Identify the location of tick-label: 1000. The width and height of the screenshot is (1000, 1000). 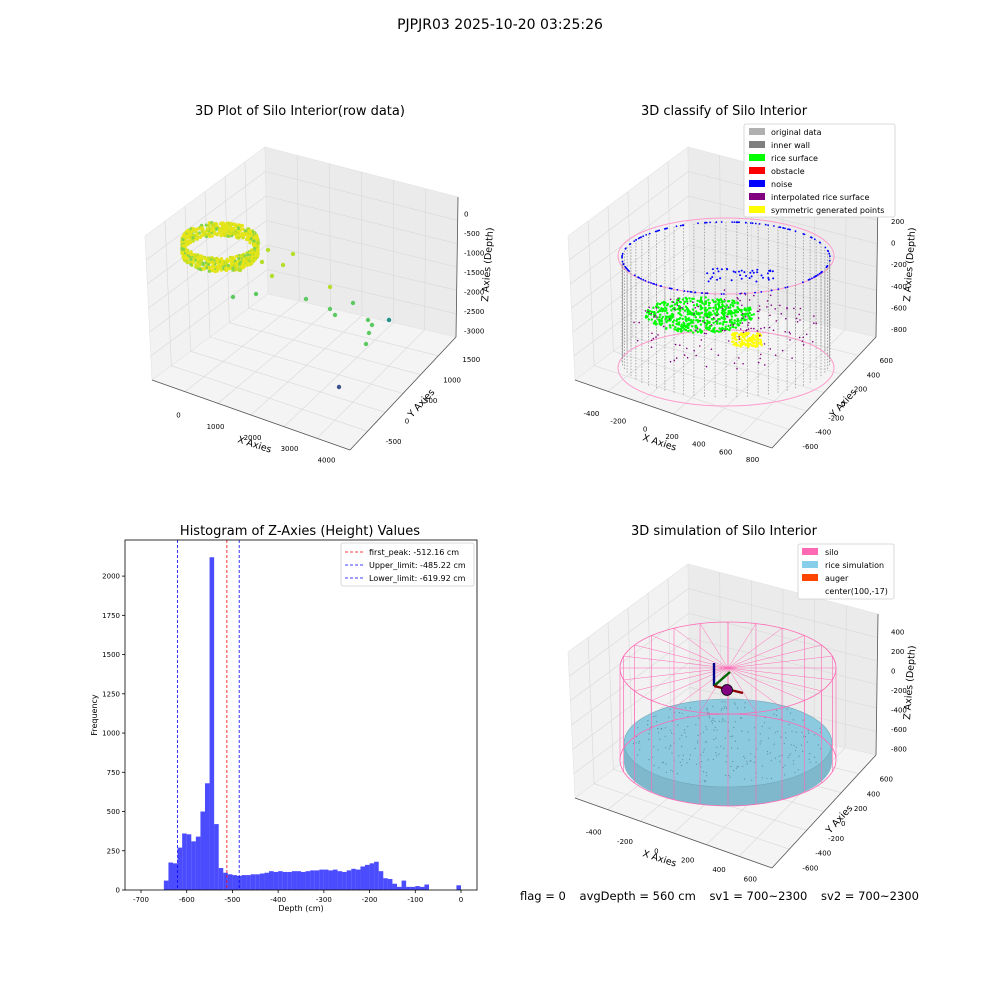
(216, 427).